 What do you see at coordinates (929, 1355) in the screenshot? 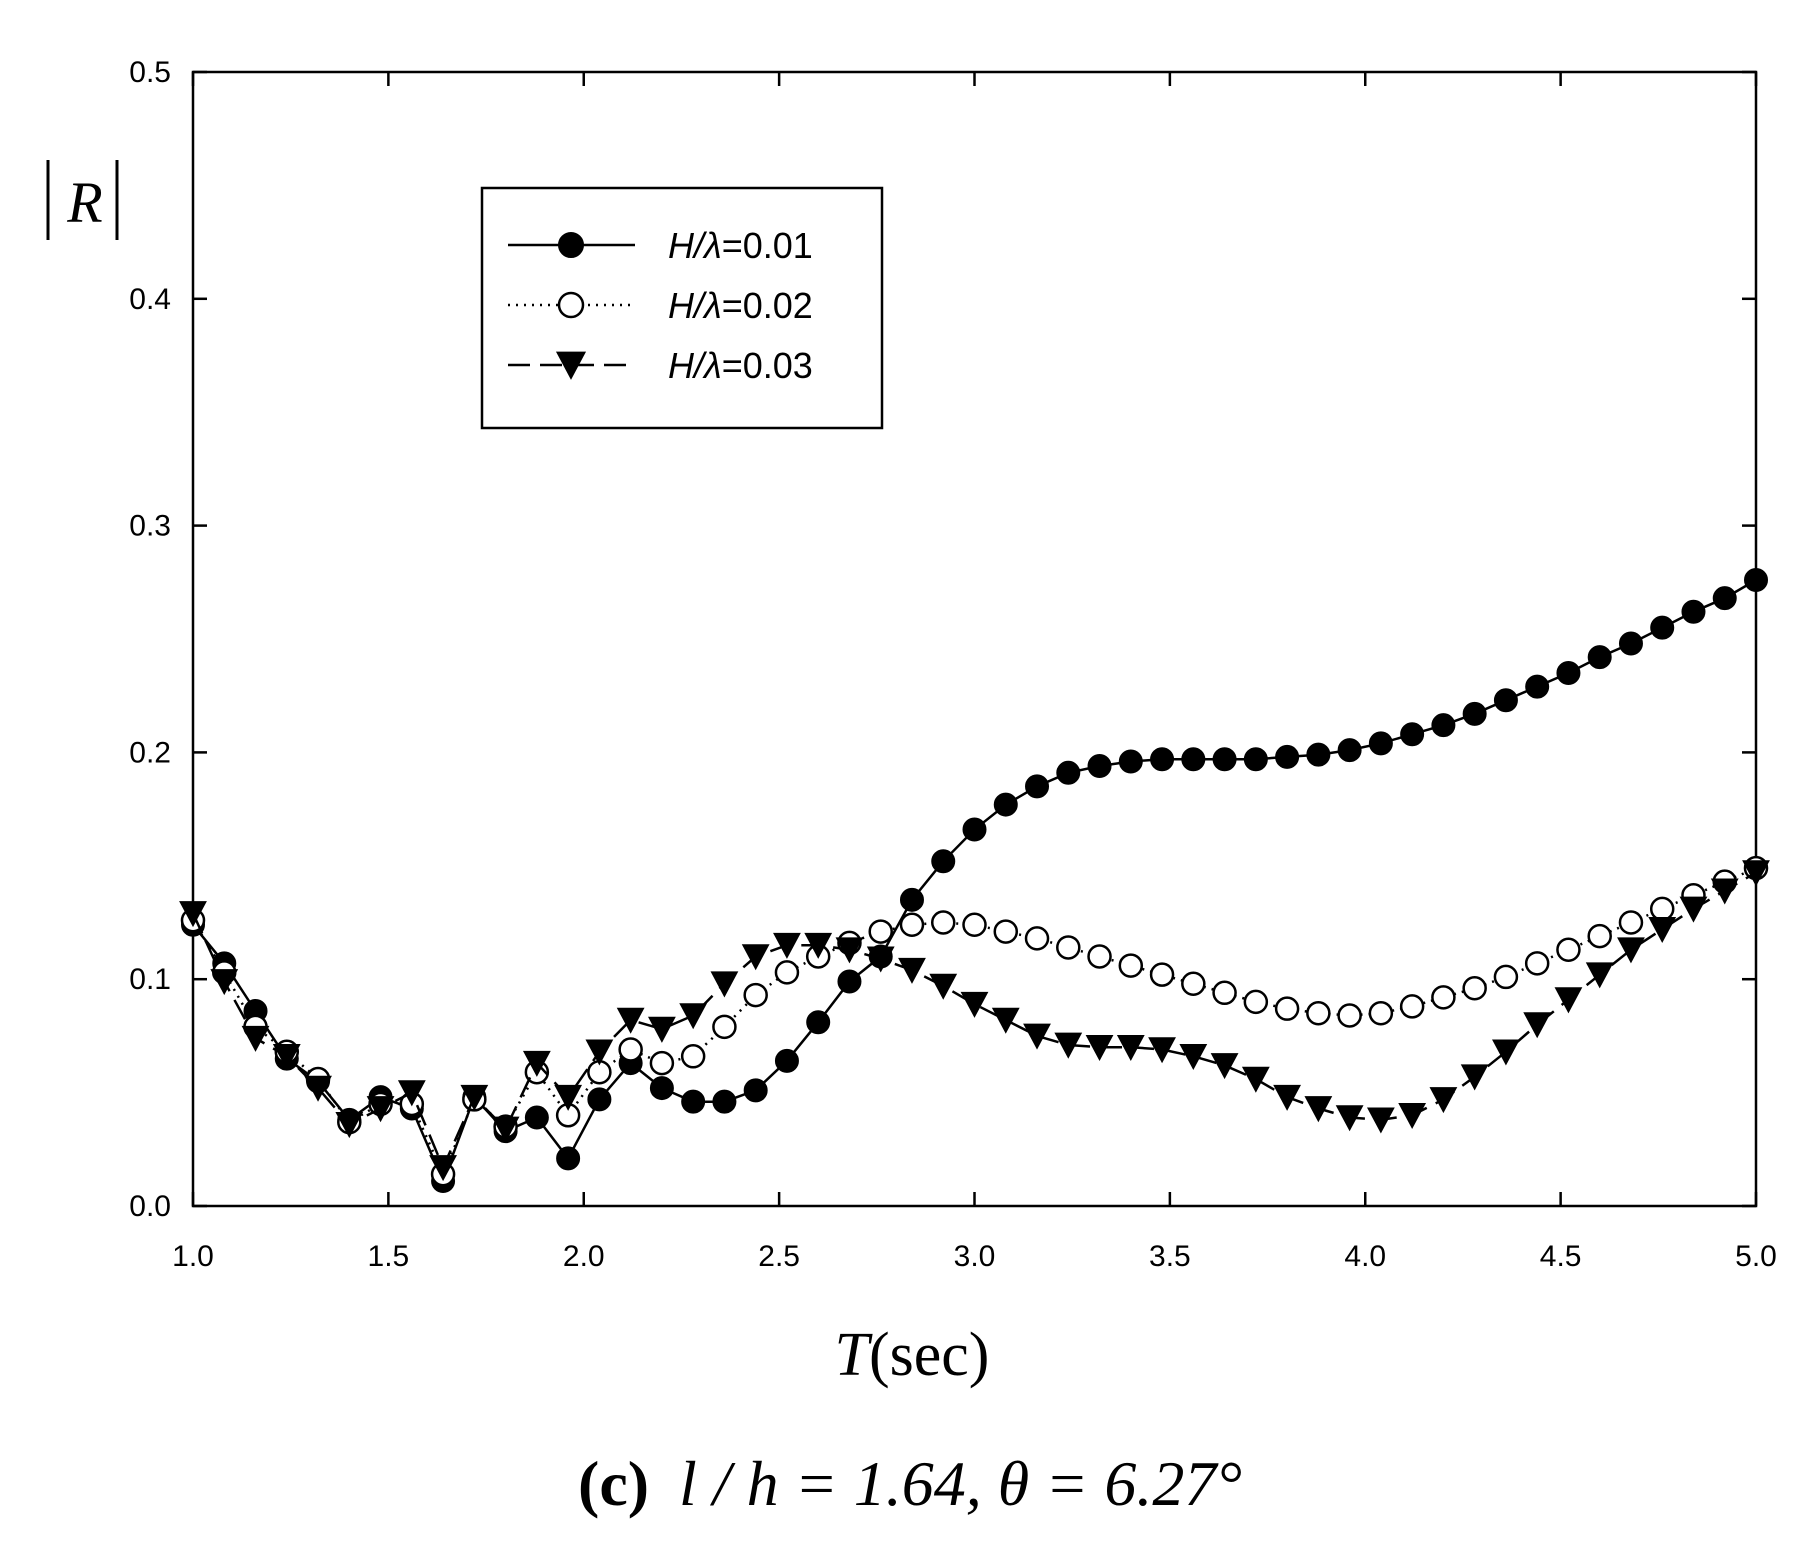
I see `x-label-unit: (sec)` at bounding box center [929, 1355].